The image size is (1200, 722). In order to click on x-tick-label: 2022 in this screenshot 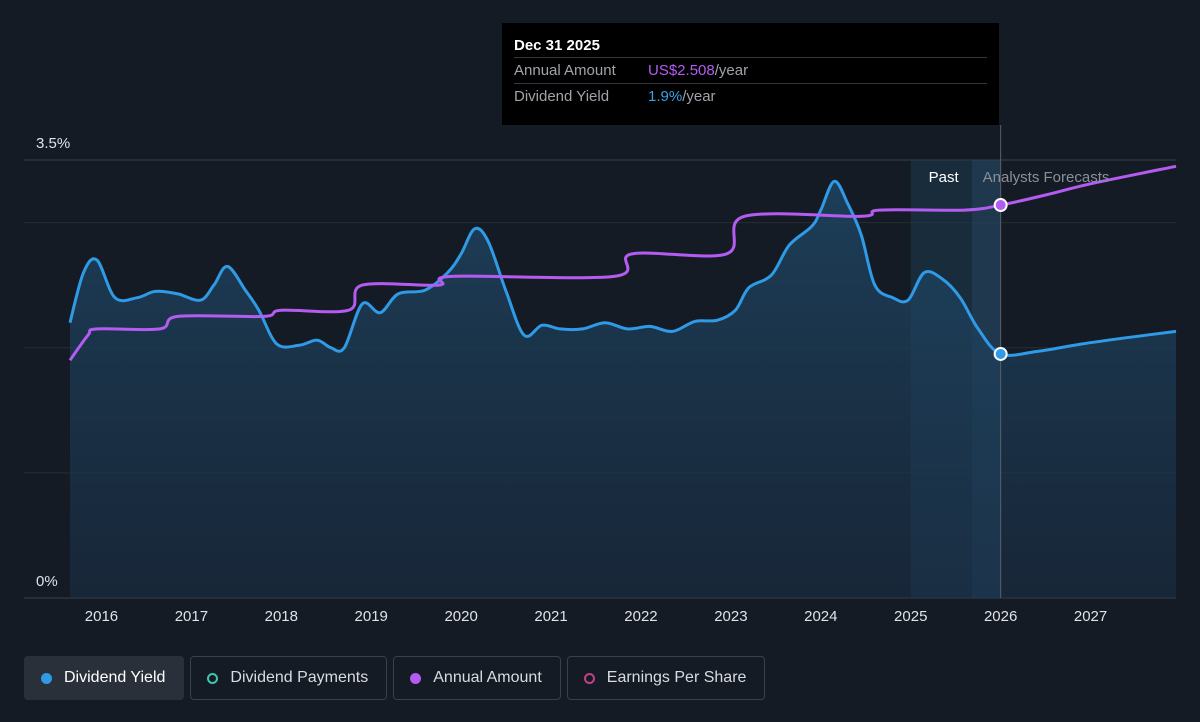, I will do `click(640, 616)`.